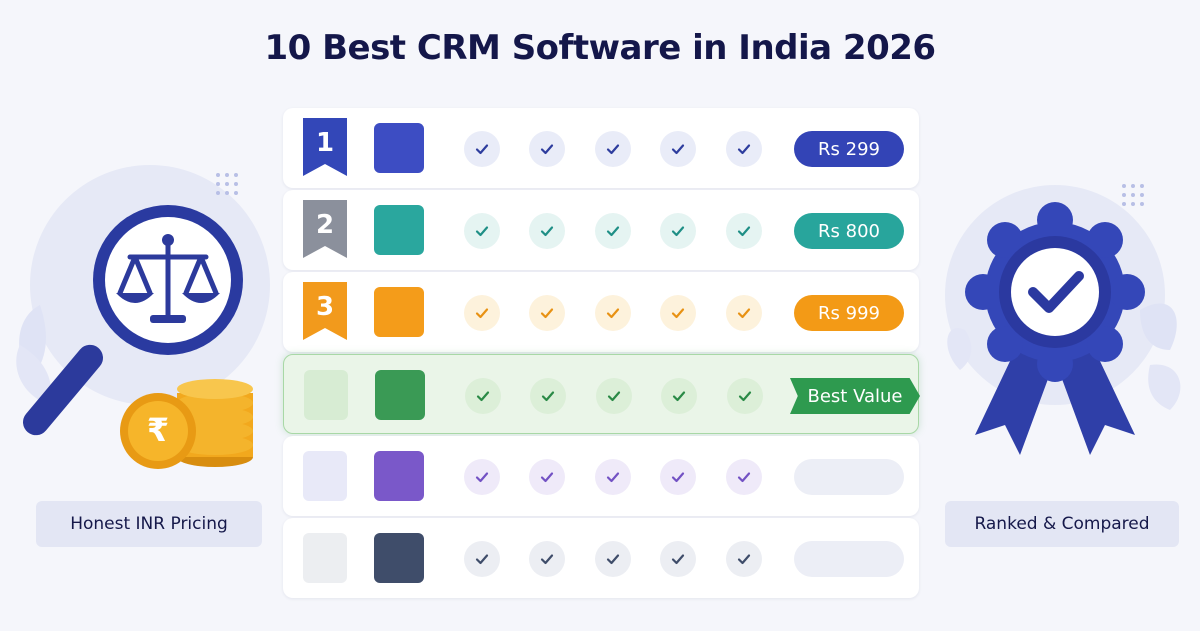  Describe the element at coordinates (325, 143) in the screenshot. I see `rank-number: 1` at that location.